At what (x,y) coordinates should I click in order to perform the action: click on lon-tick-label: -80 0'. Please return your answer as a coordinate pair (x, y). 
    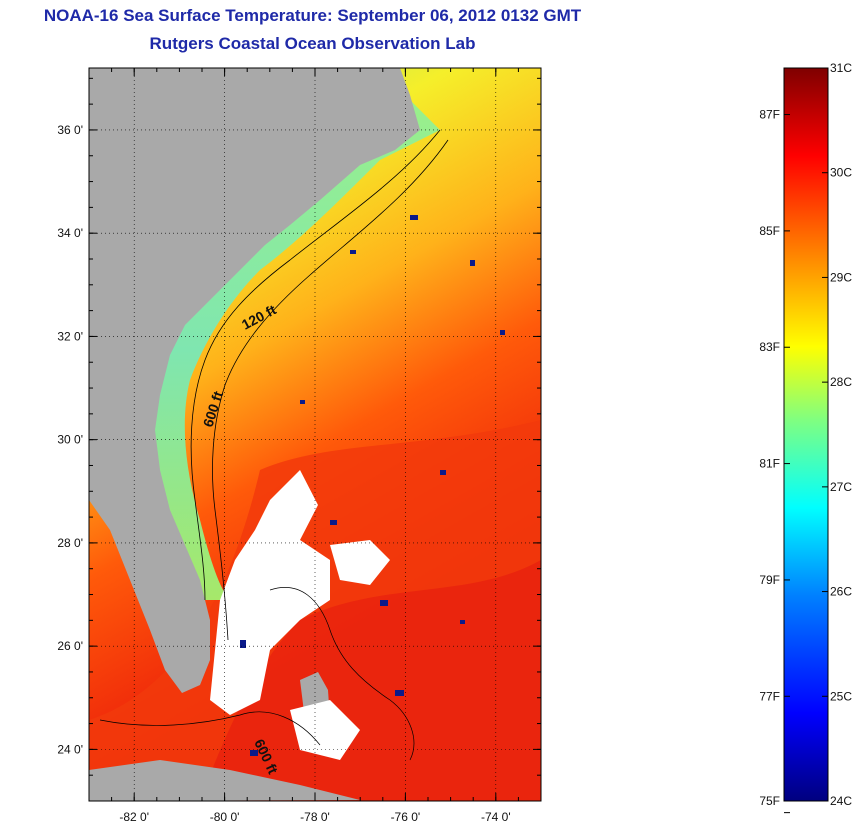
    Looking at the image, I should click on (225, 817).